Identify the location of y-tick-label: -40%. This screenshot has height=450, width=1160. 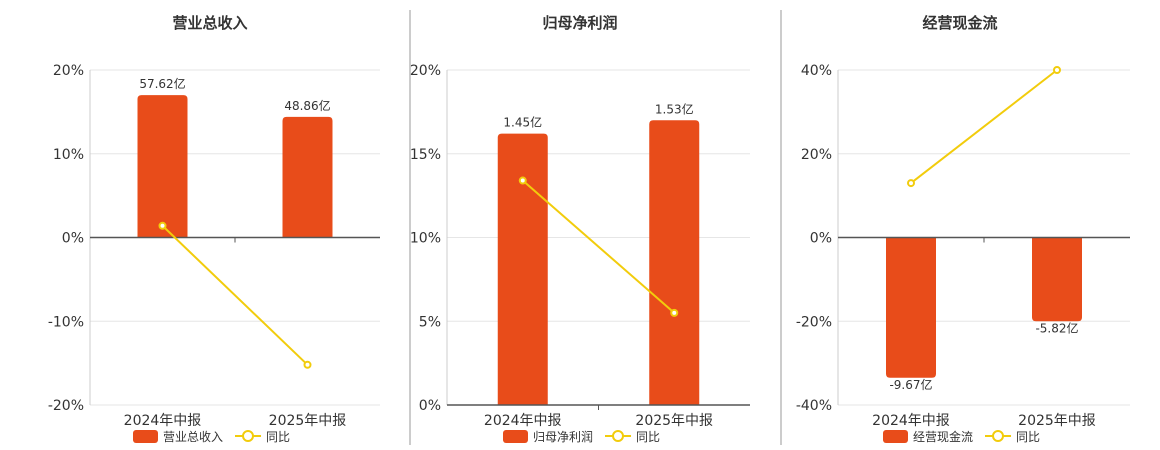
(814, 406).